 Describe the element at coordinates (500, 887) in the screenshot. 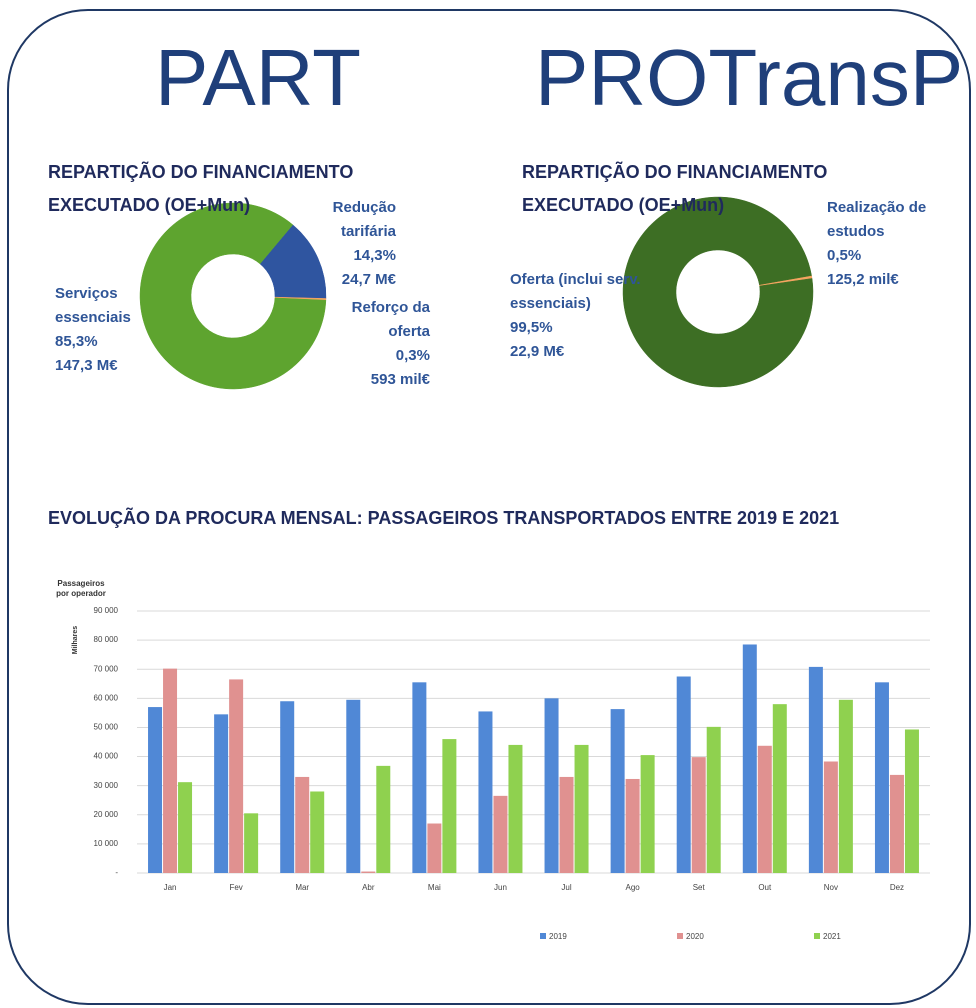

I see `x-tick-label: Jun` at that location.